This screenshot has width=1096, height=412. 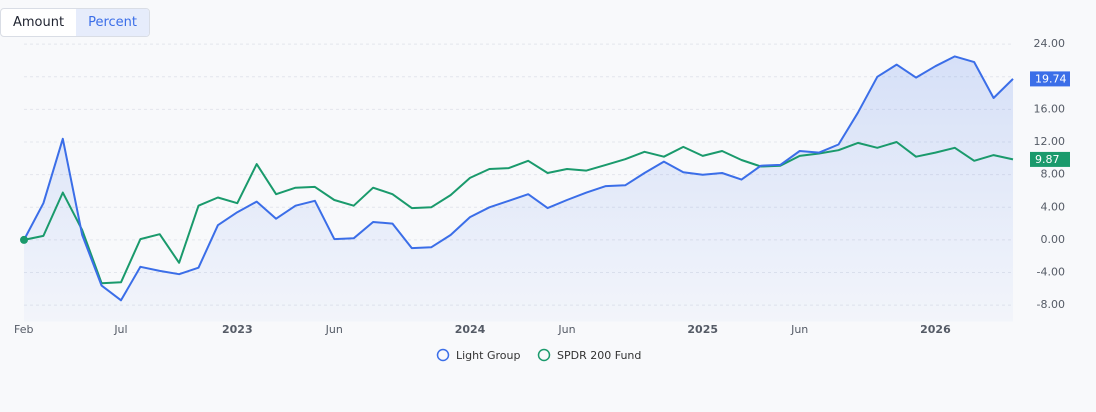 What do you see at coordinates (23, 329) in the screenshot?
I see `x-tick-label: Feb` at bounding box center [23, 329].